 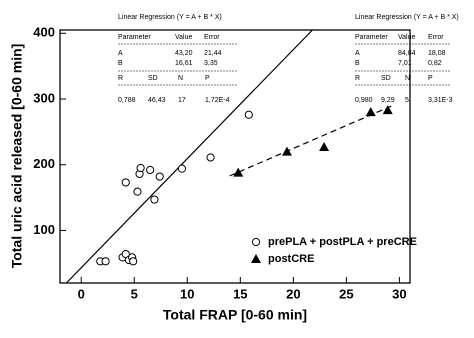 What do you see at coordinates (405, 63) in the screenshot?
I see `table-cell: 7,01` at bounding box center [405, 63].